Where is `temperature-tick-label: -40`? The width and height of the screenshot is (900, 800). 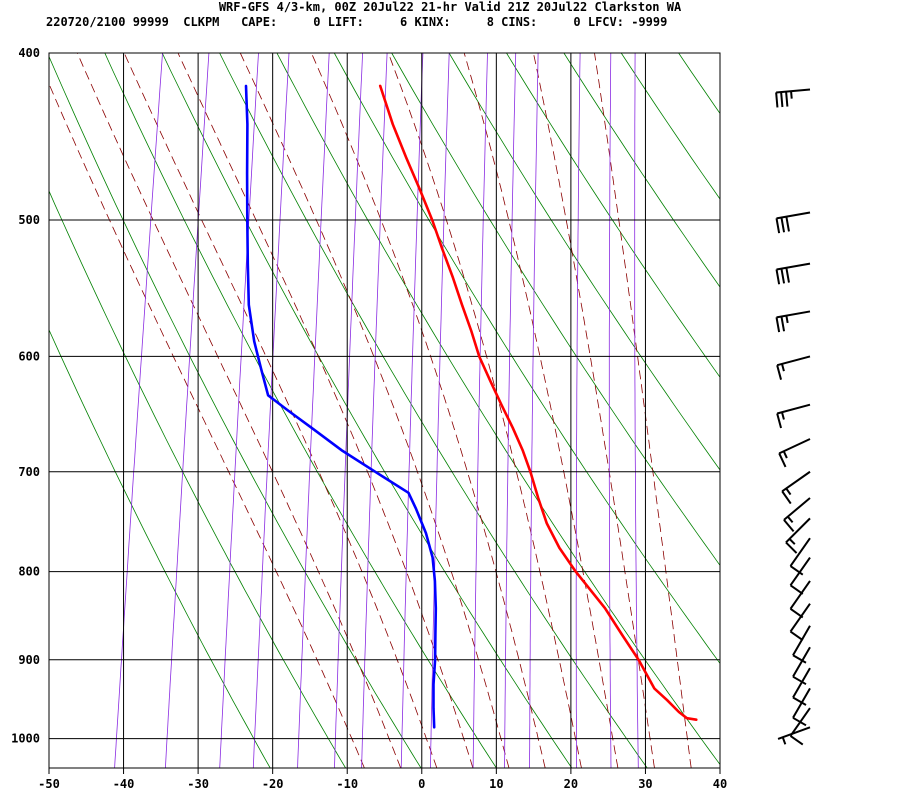 temperature-tick-label: -40 is located at coordinates (124, 784).